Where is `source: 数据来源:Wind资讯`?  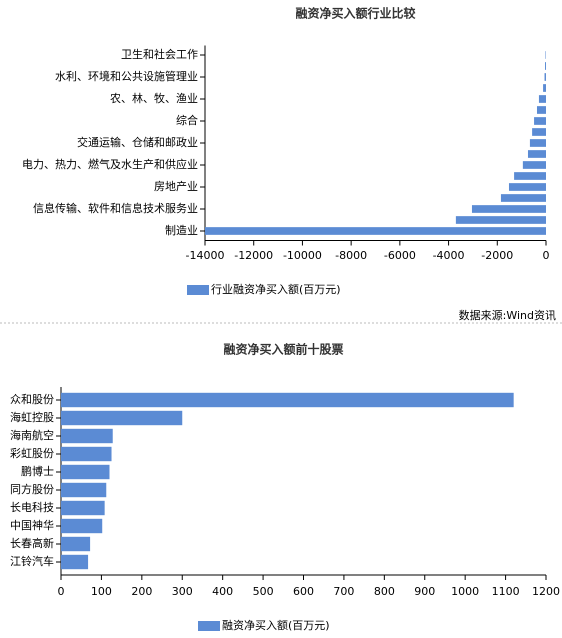 source: 数据来源:Wind资讯 is located at coordinates (507, 315).